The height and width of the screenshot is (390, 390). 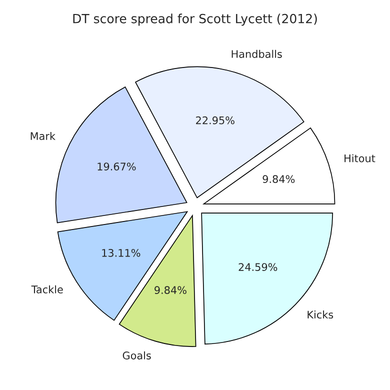 What do you see at coordinates (257, 54) in the screenshot?
I see `slice-label: Handballs` at bounding box center [257, 54].